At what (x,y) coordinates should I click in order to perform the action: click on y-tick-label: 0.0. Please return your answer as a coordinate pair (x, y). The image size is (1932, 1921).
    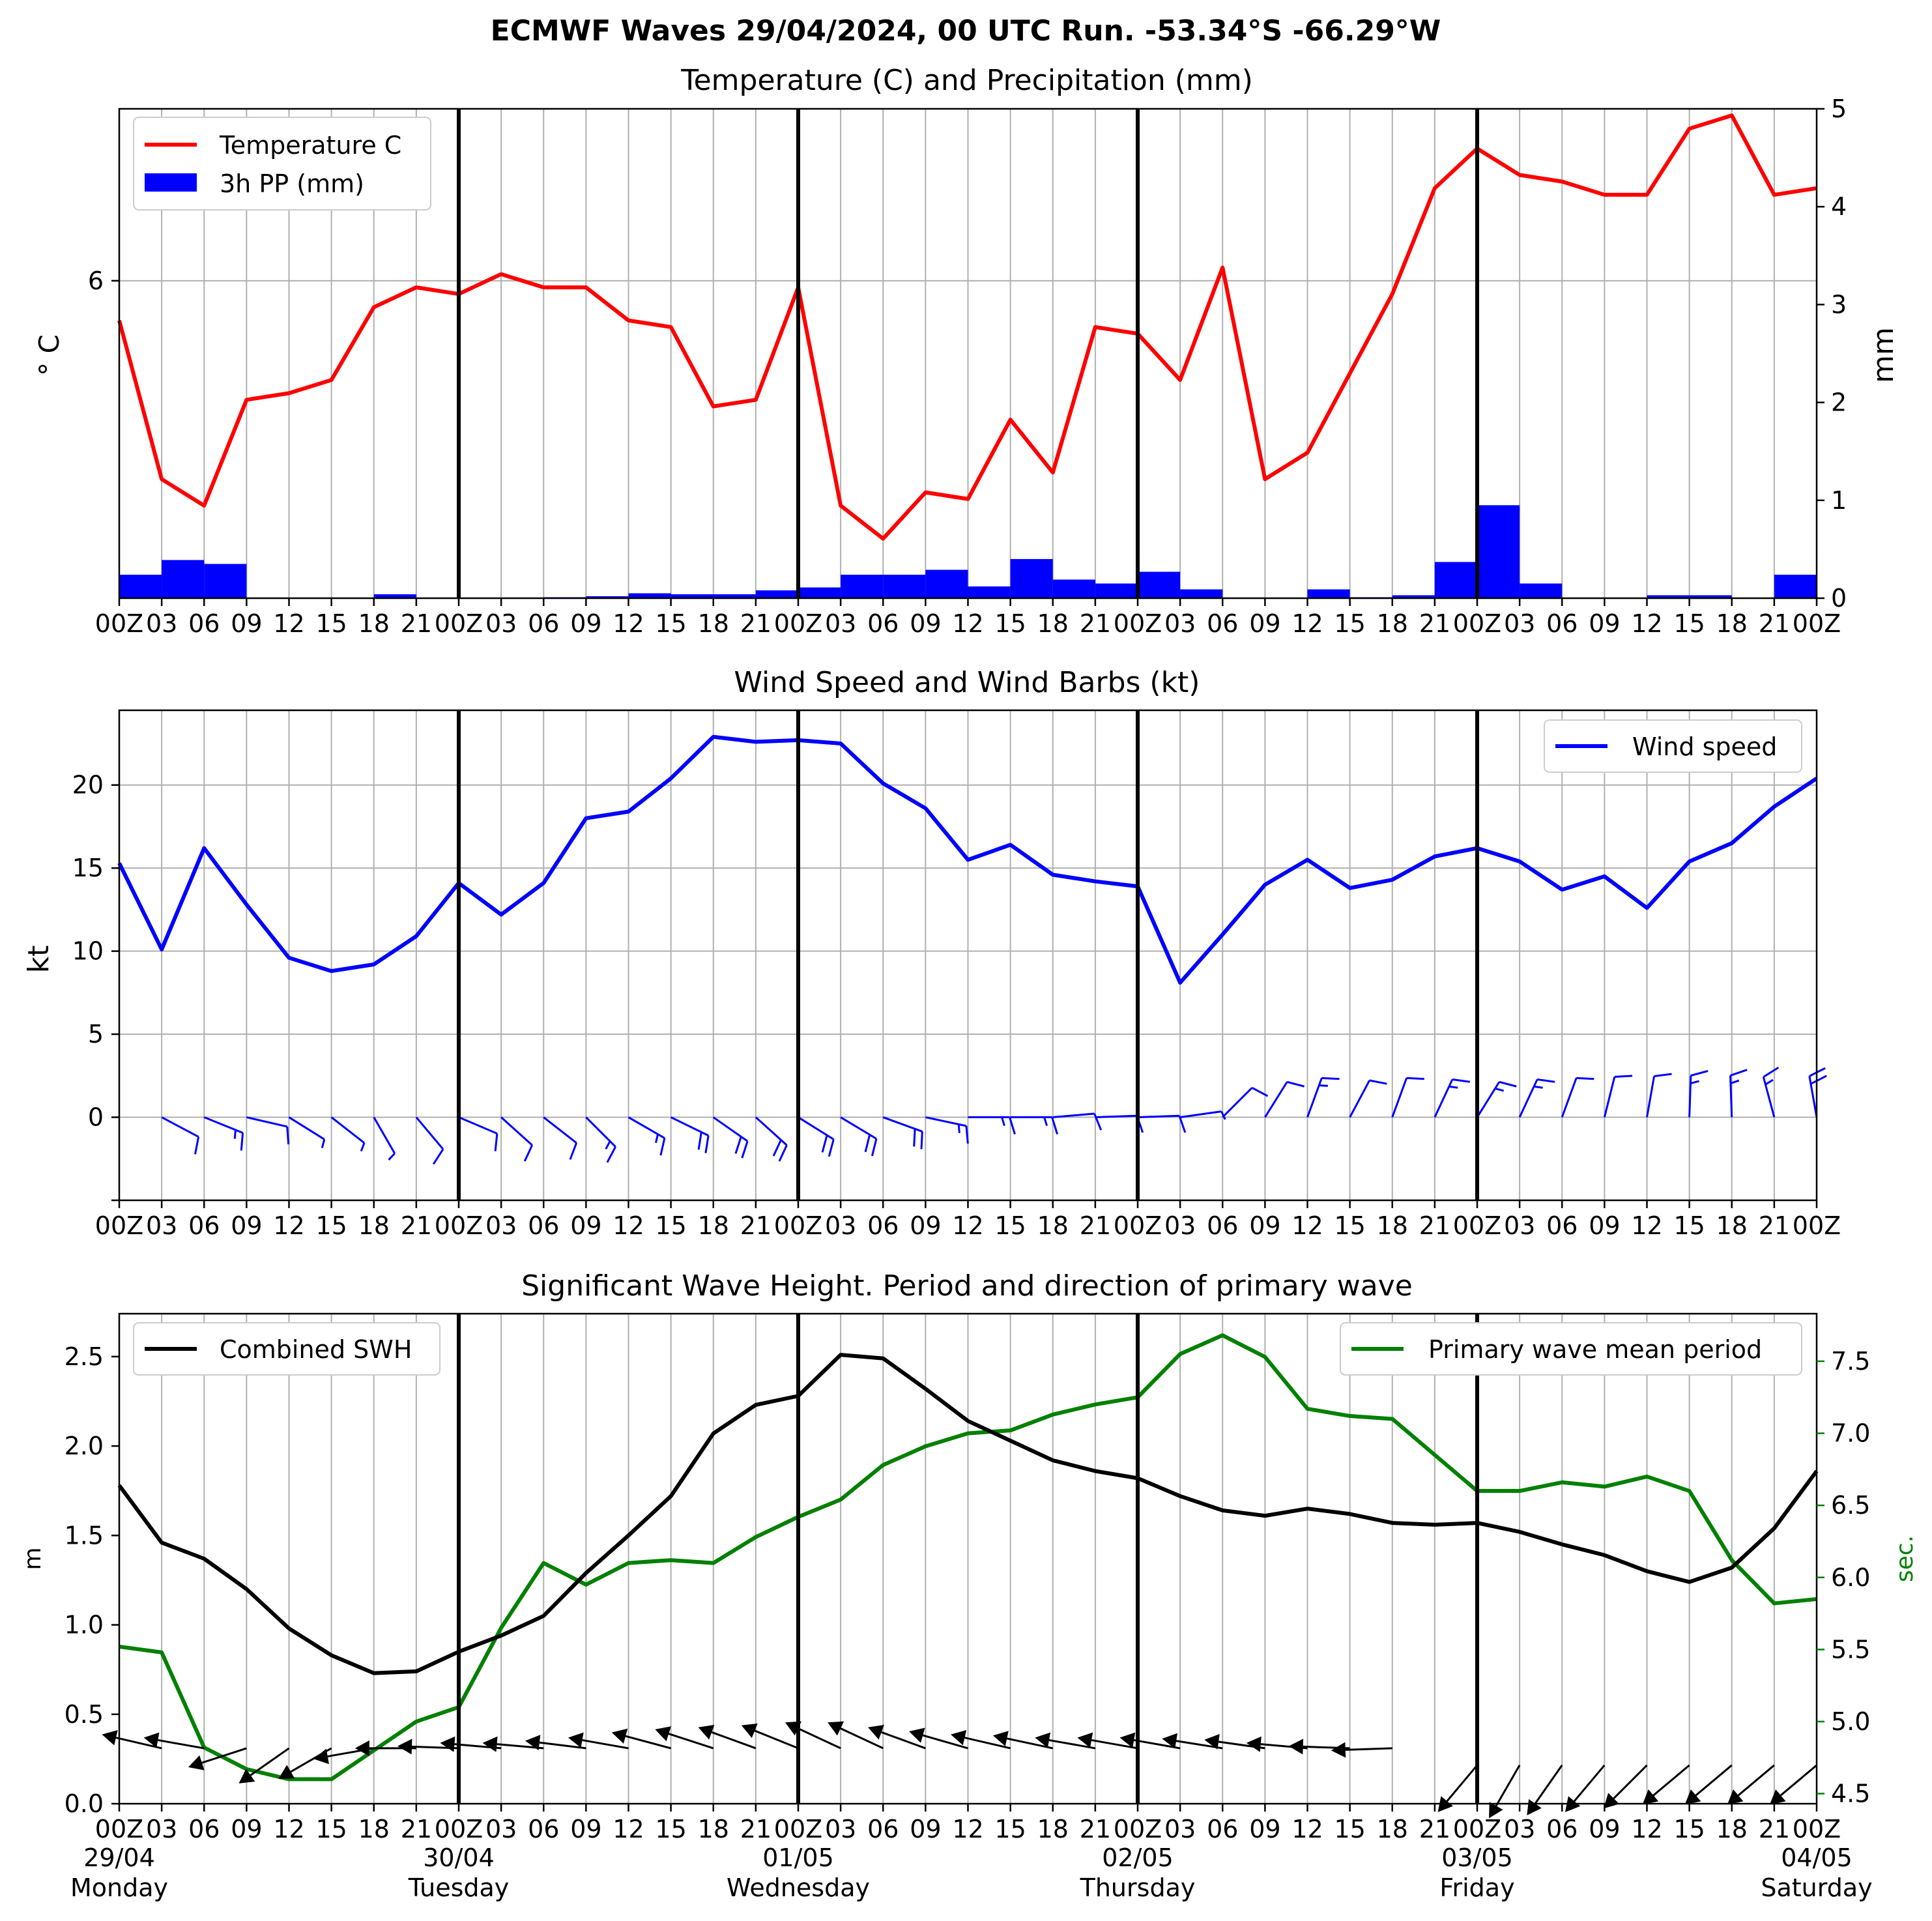
    Looking at the image, I should click on (84, 1803).